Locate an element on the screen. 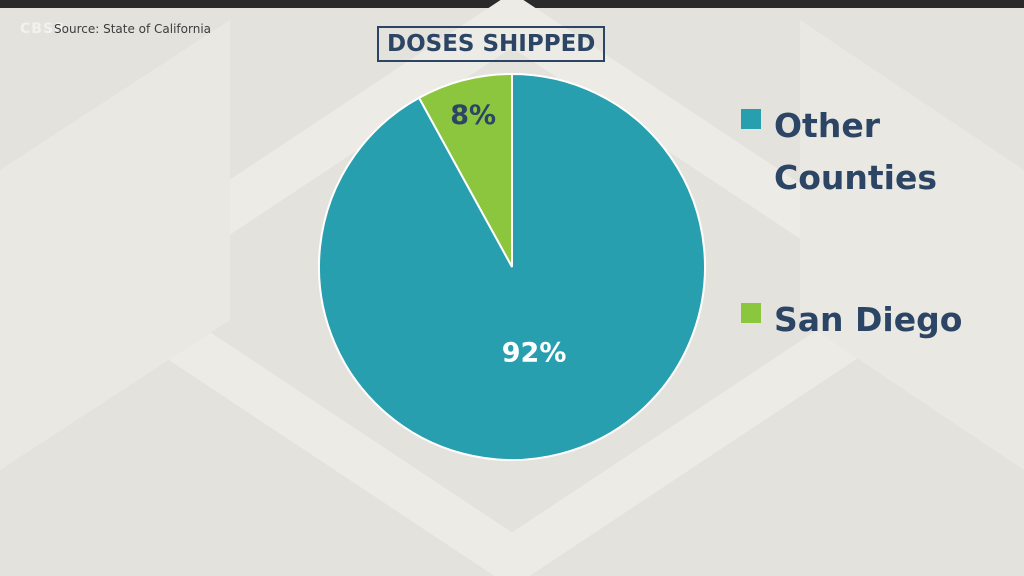 This screenshot has height=576, width=1024. source-text: Source: State of California is located at coordinates (133, 29).